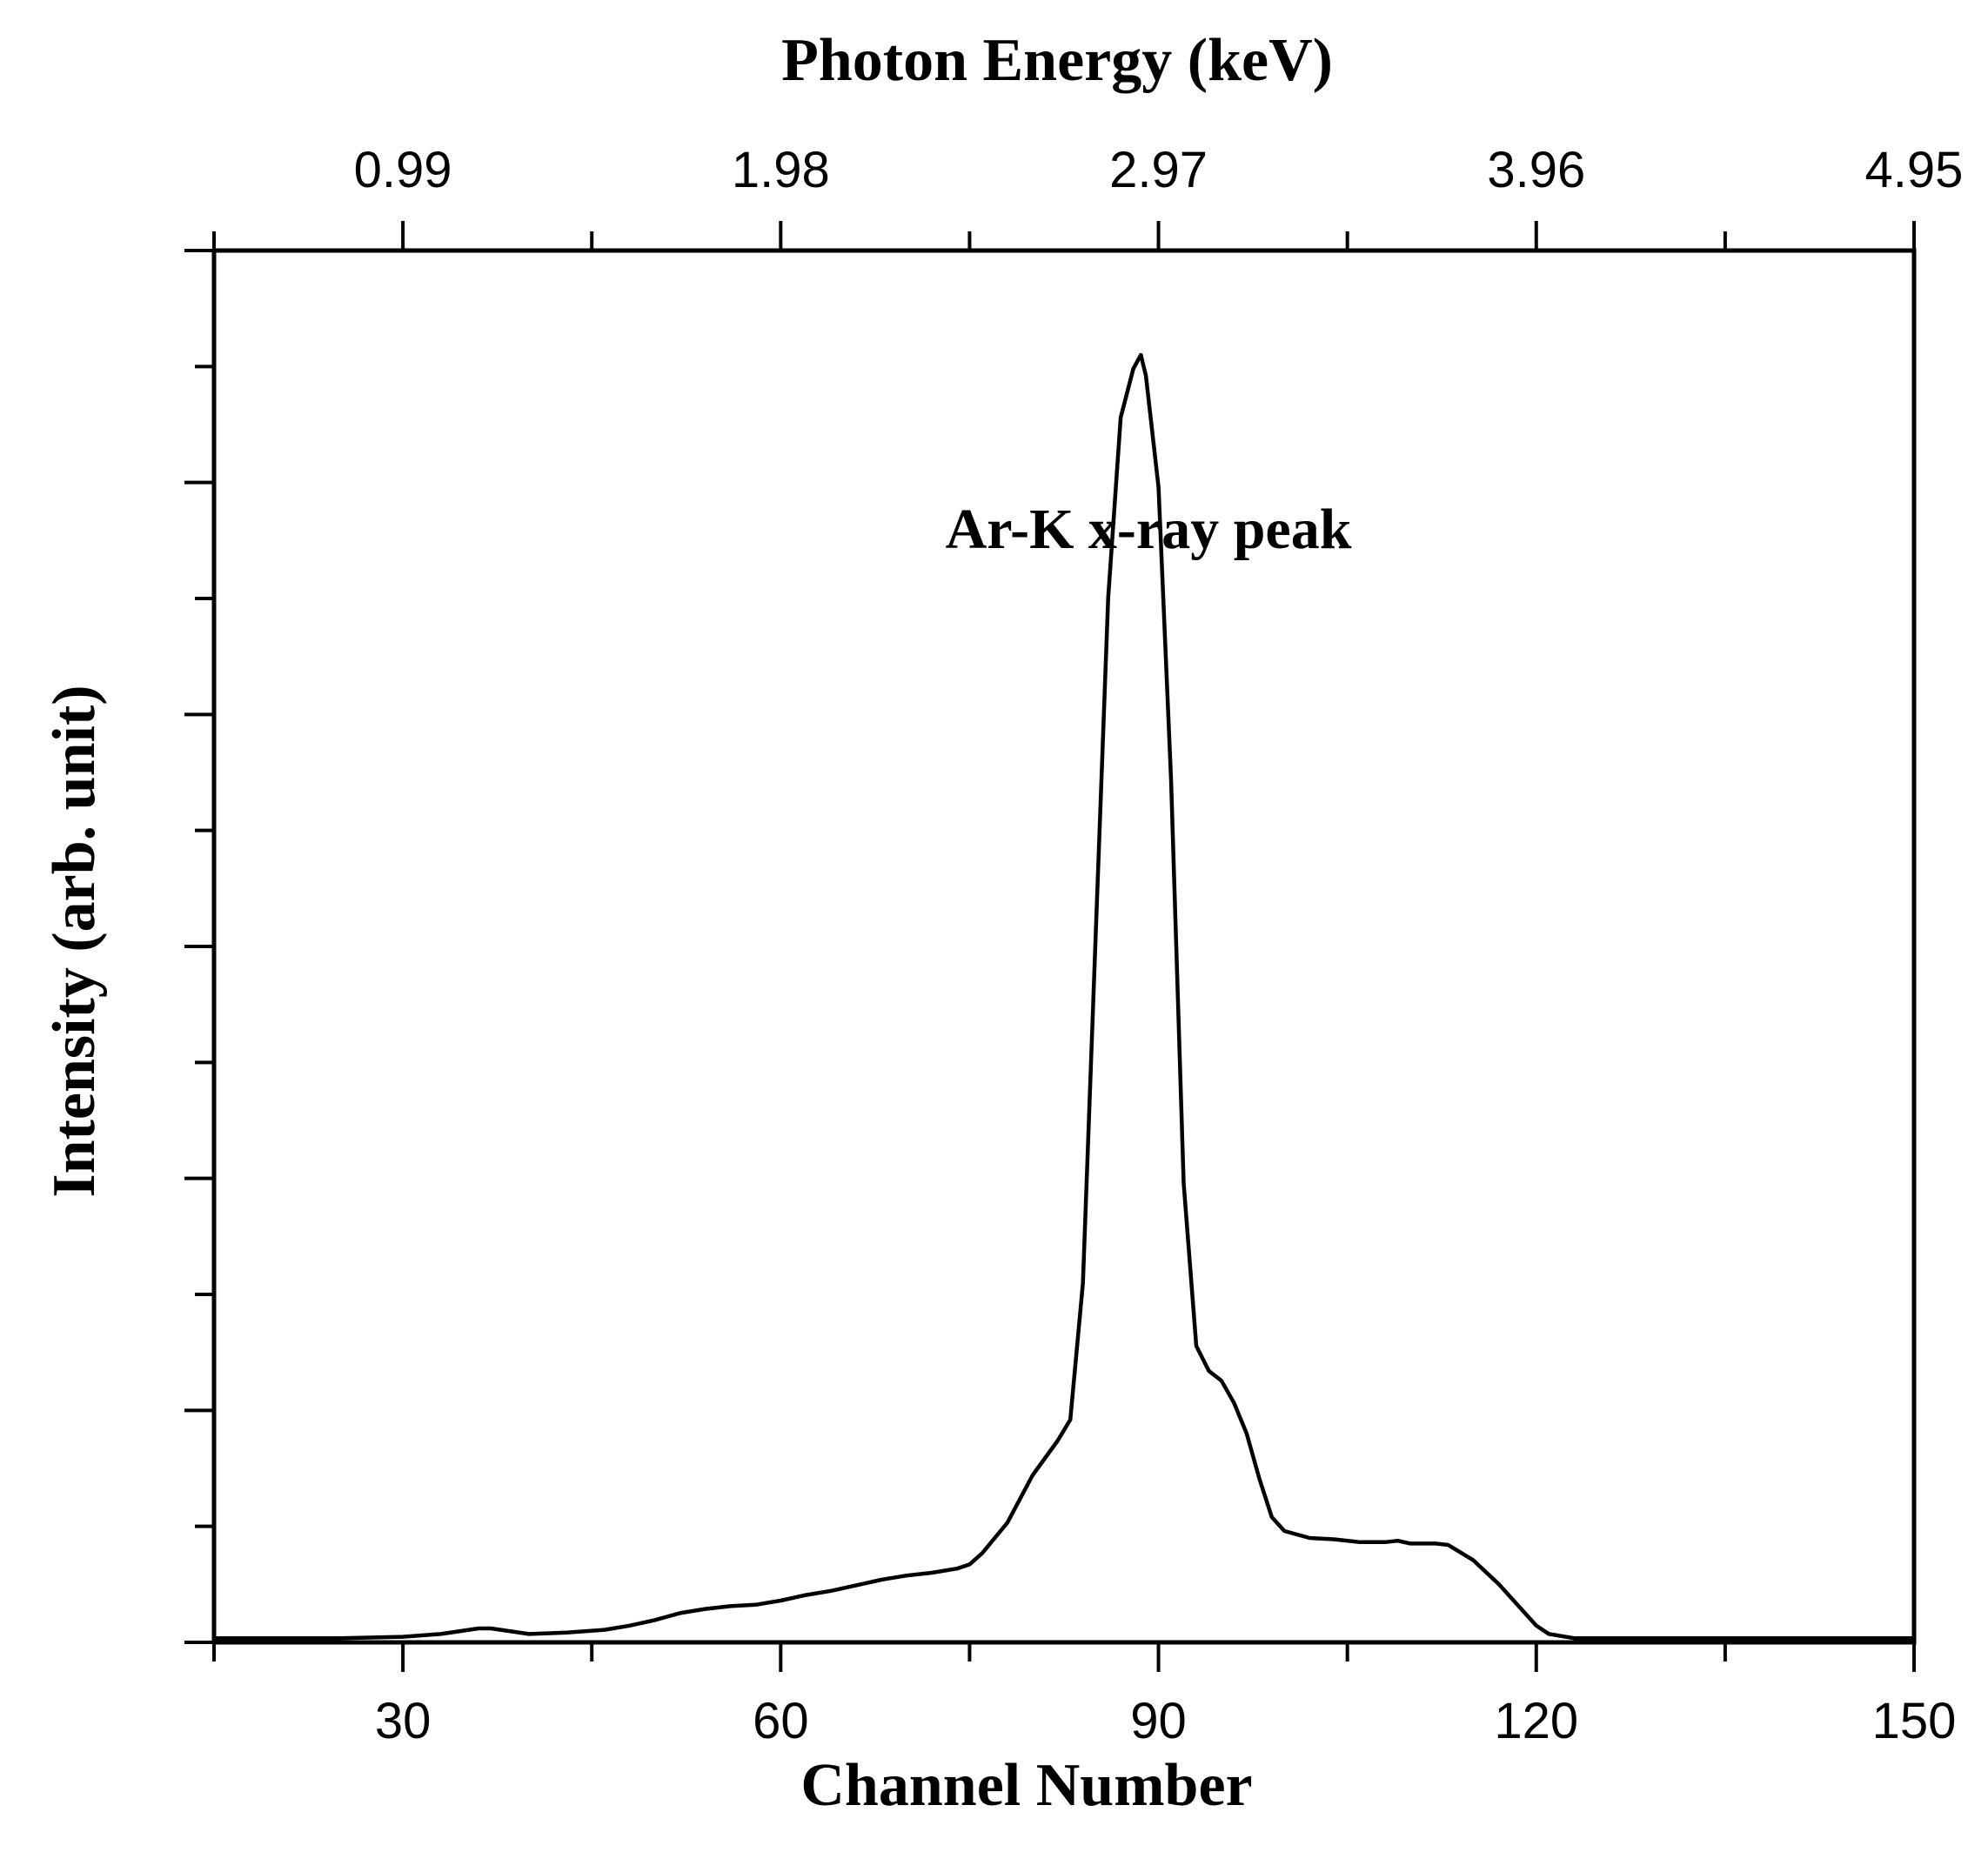 The image size is (1988, 1872). What do you see at coordinates (1914, 170) in the screenshot?
I see `x2-tick-label-4: 4.95` at bounding box center [1914, 170].